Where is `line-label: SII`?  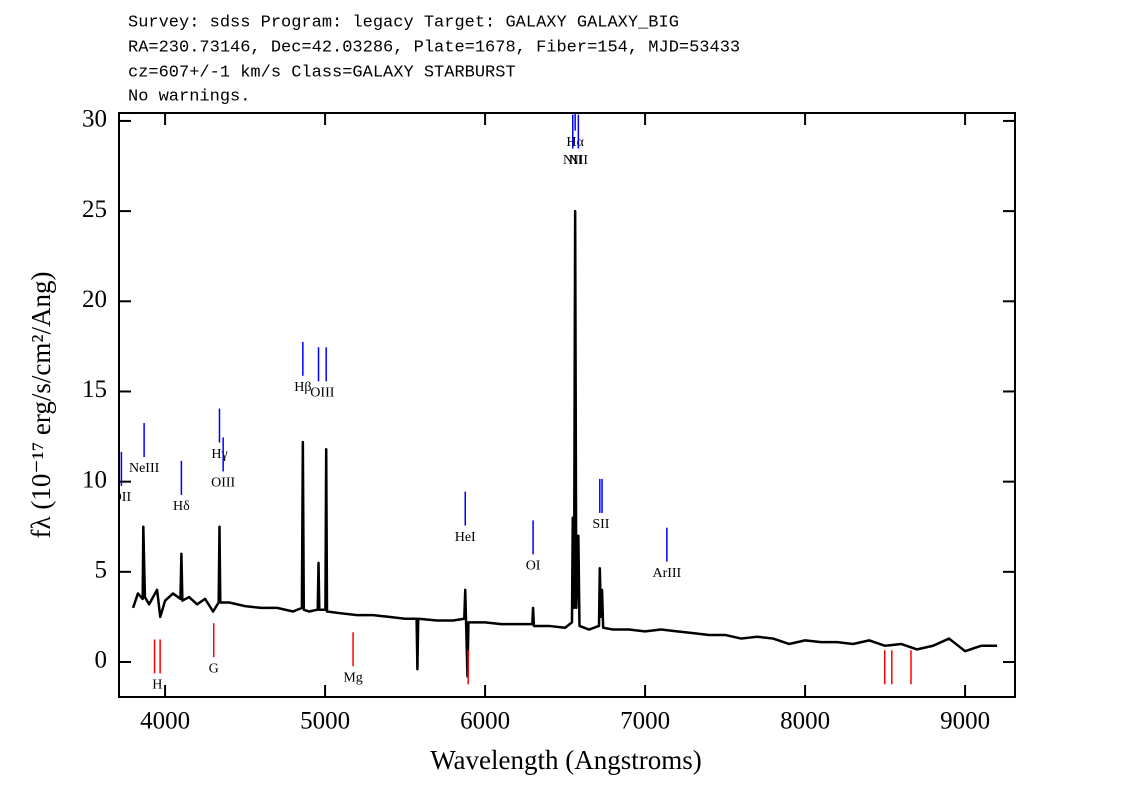 line-label: SII is located at coordinates (600, 524).